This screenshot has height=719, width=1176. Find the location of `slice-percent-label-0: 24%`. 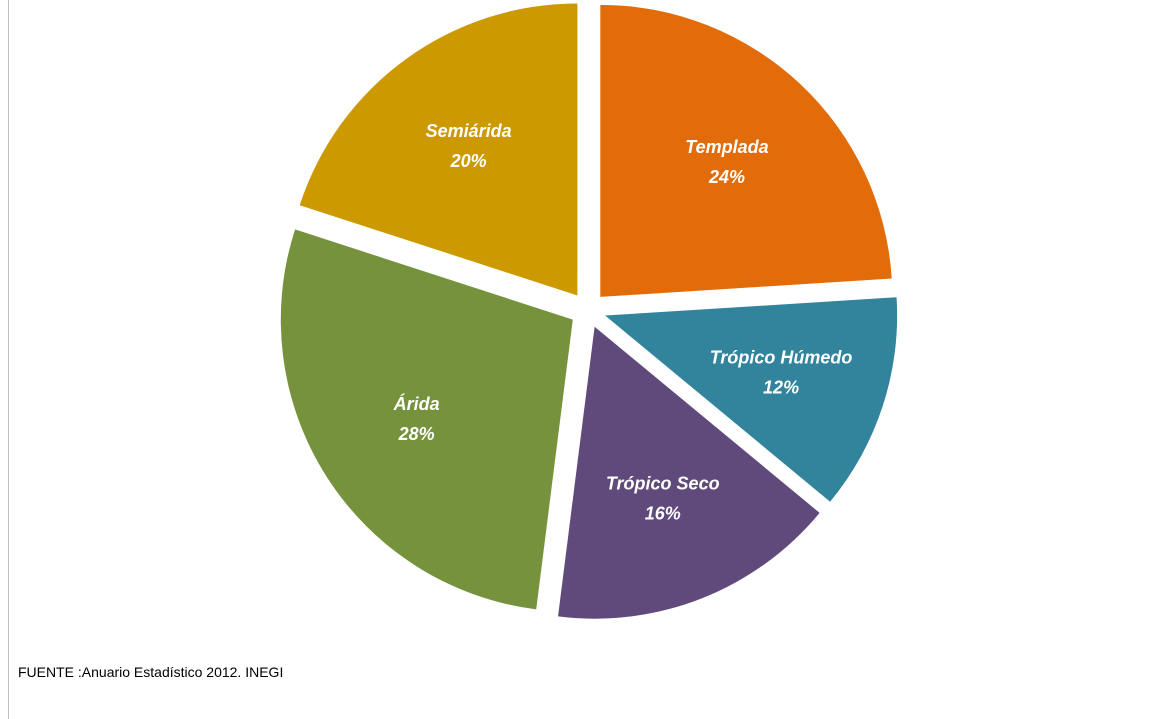

slice-percent-label-0: 24% is located at coordinates (726, 177).